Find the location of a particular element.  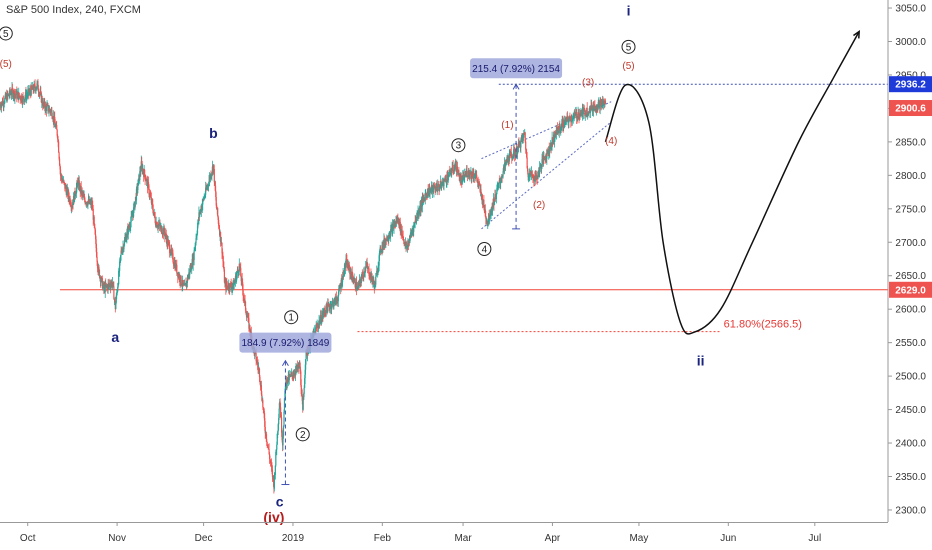

y-tick-label: 2800.0 is located at coordinates (910, 176).